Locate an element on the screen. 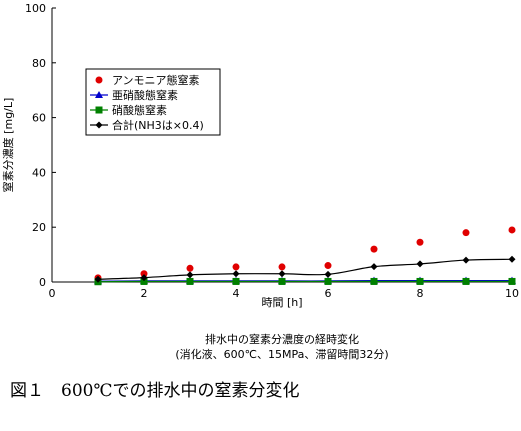  x-tick-label: 6 is located at coordinates (328, 293).